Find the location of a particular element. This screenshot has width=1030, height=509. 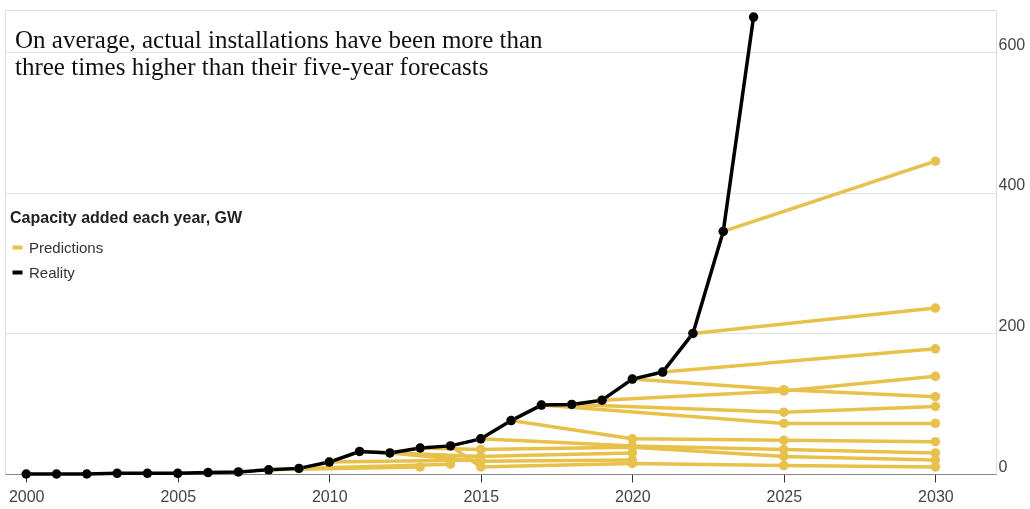

x-tick-label: 2010 is located at coordinates (329, 496).